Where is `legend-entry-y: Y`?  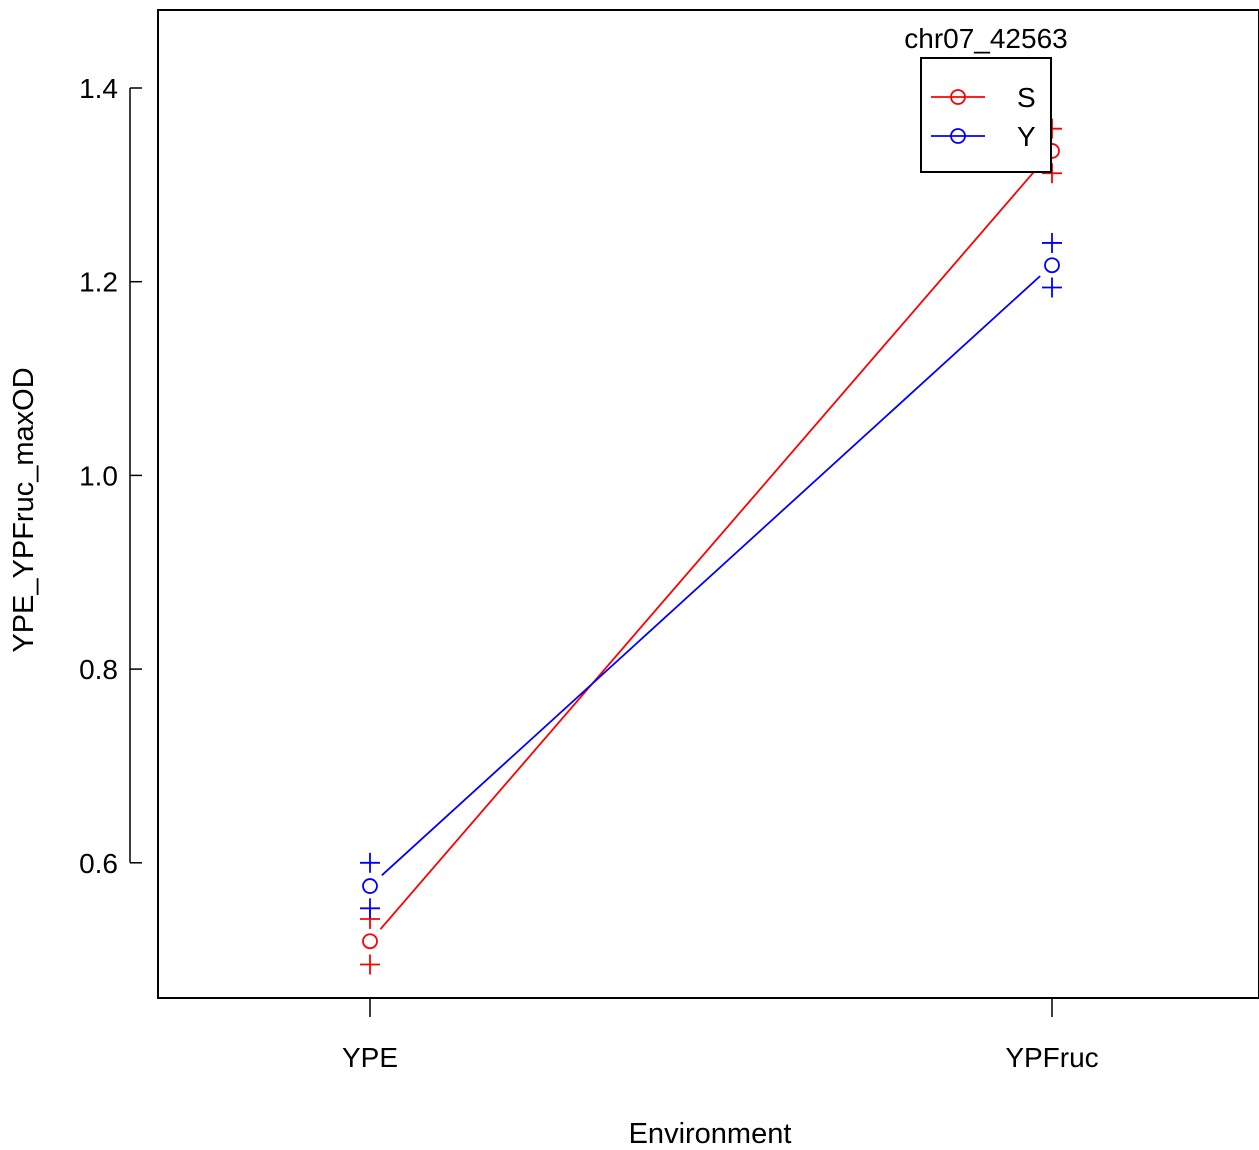 legend-entry-y: Y is located at coordinates (983, 136).